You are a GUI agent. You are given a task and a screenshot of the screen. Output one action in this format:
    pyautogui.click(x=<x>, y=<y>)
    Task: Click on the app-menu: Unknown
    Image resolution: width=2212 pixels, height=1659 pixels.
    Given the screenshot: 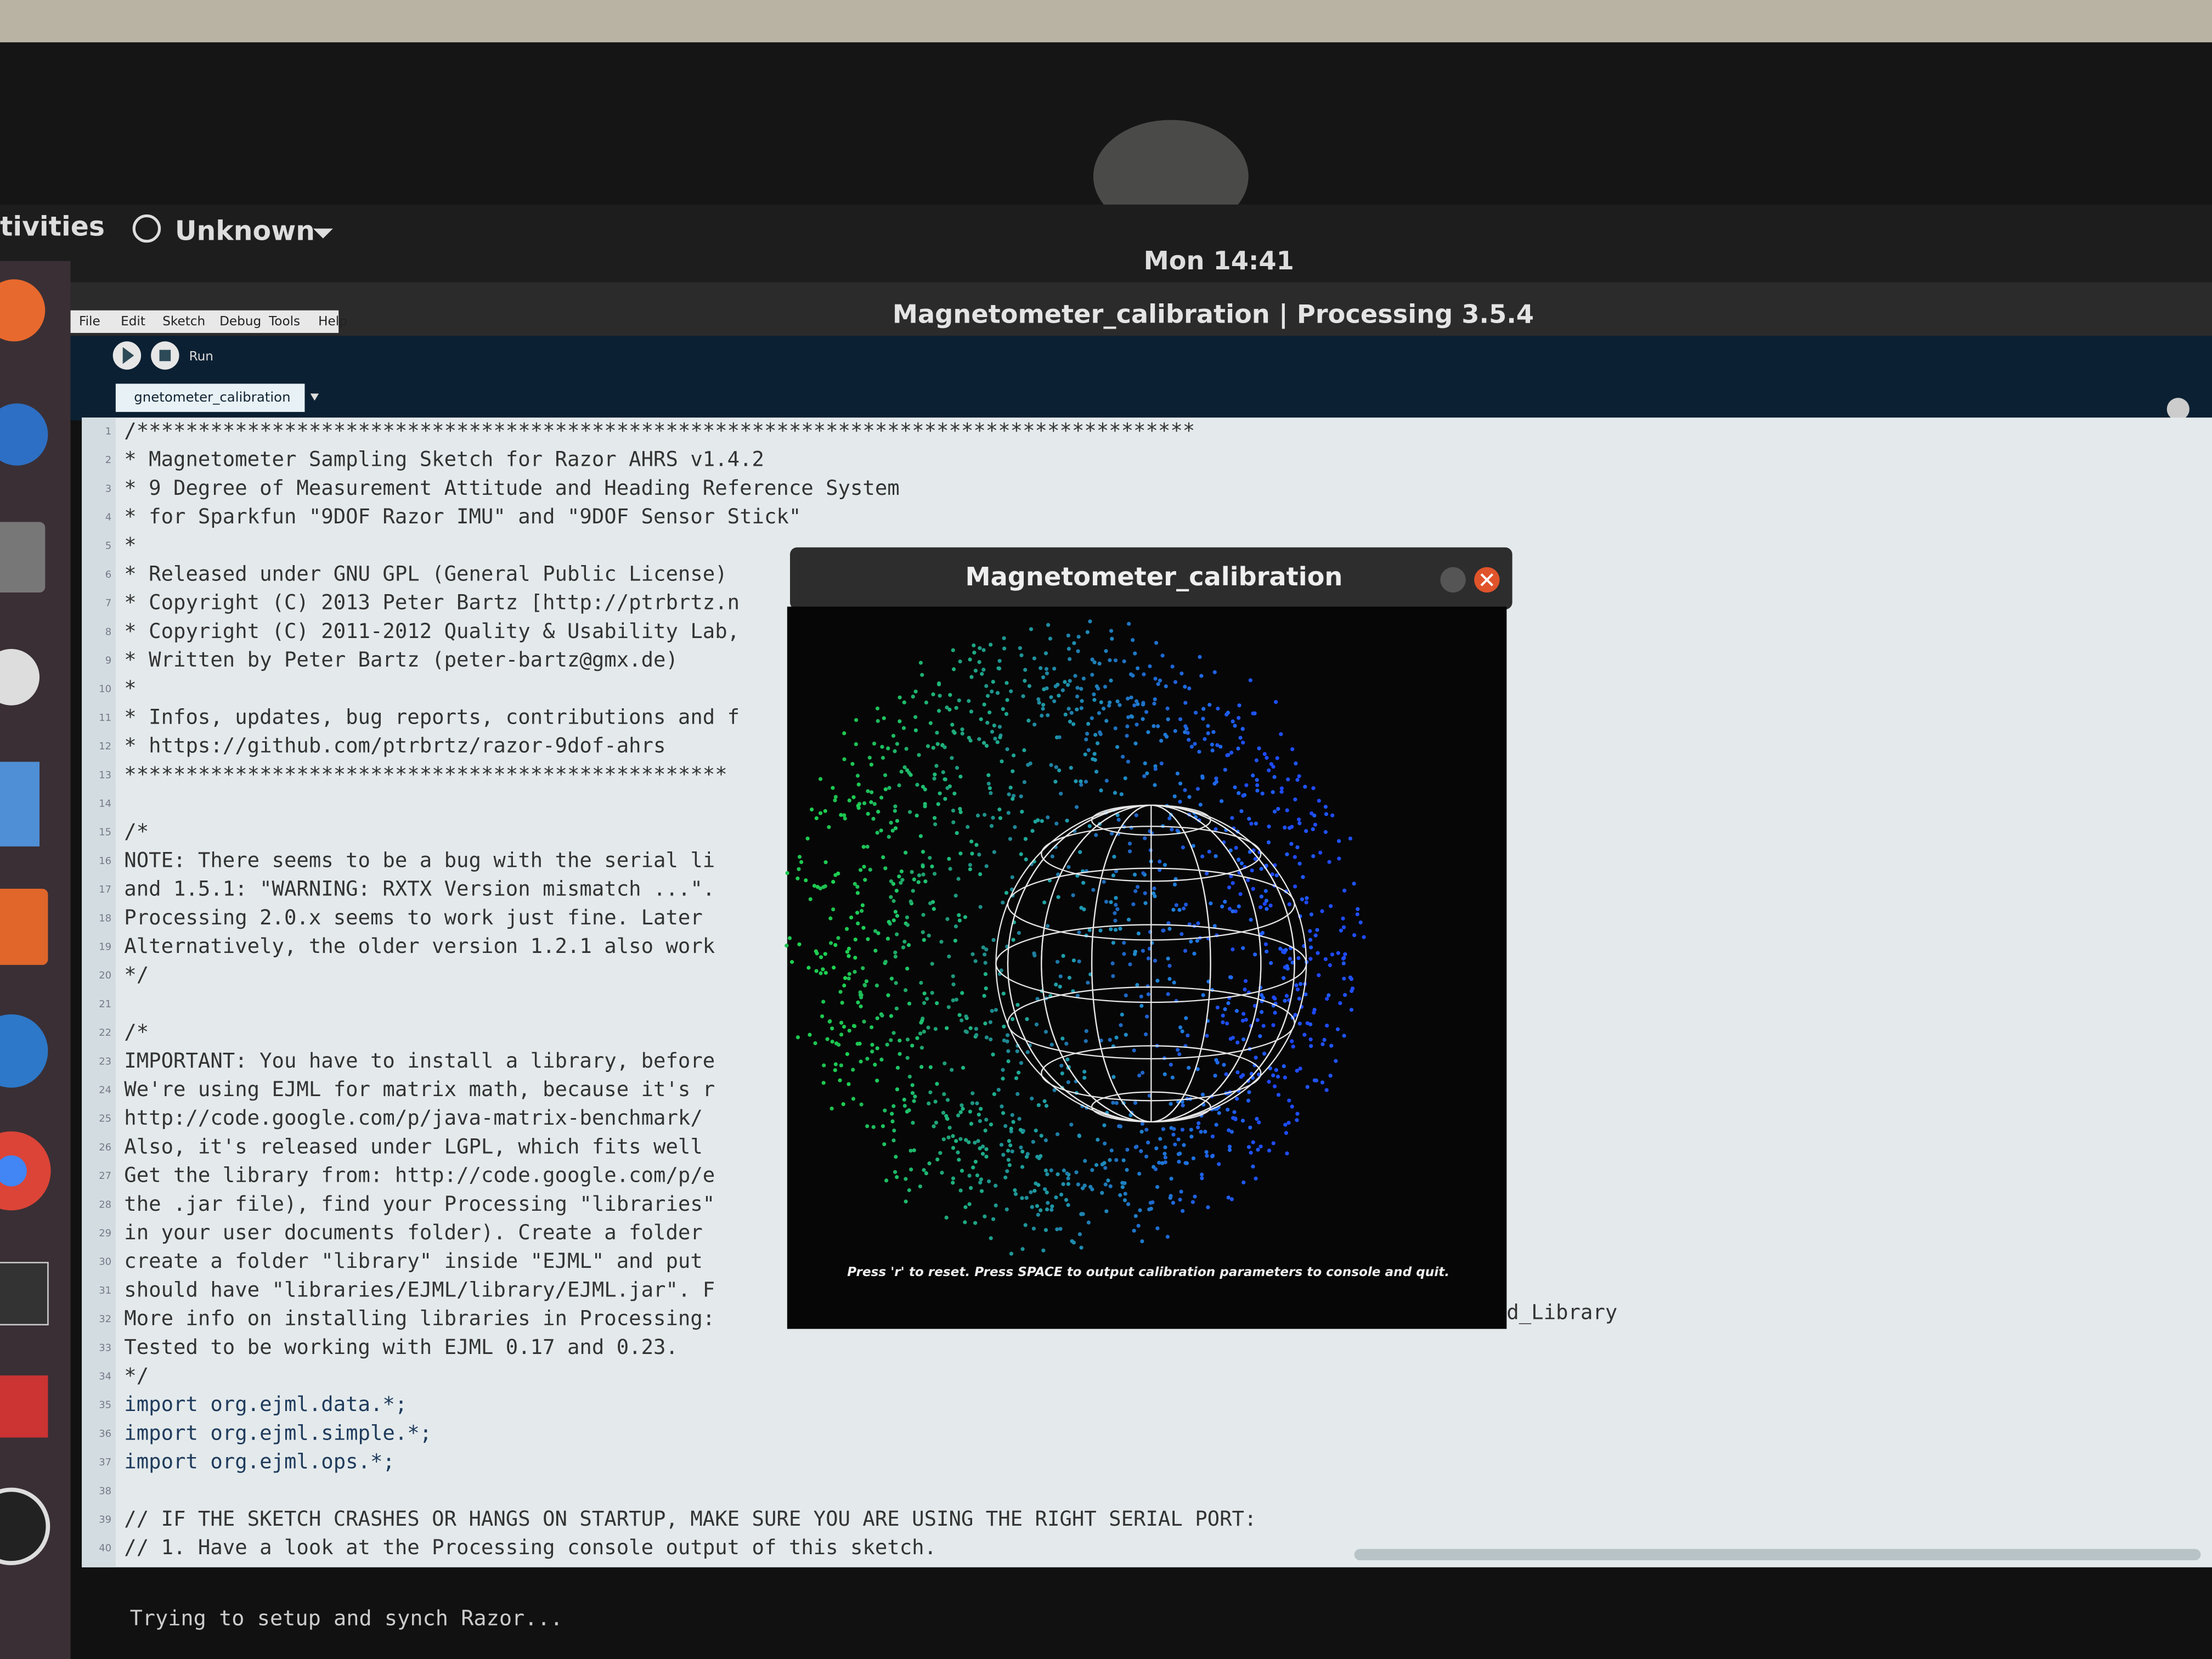 What is the action you would take?
    pyautogui.click(x=245, y=231)
    